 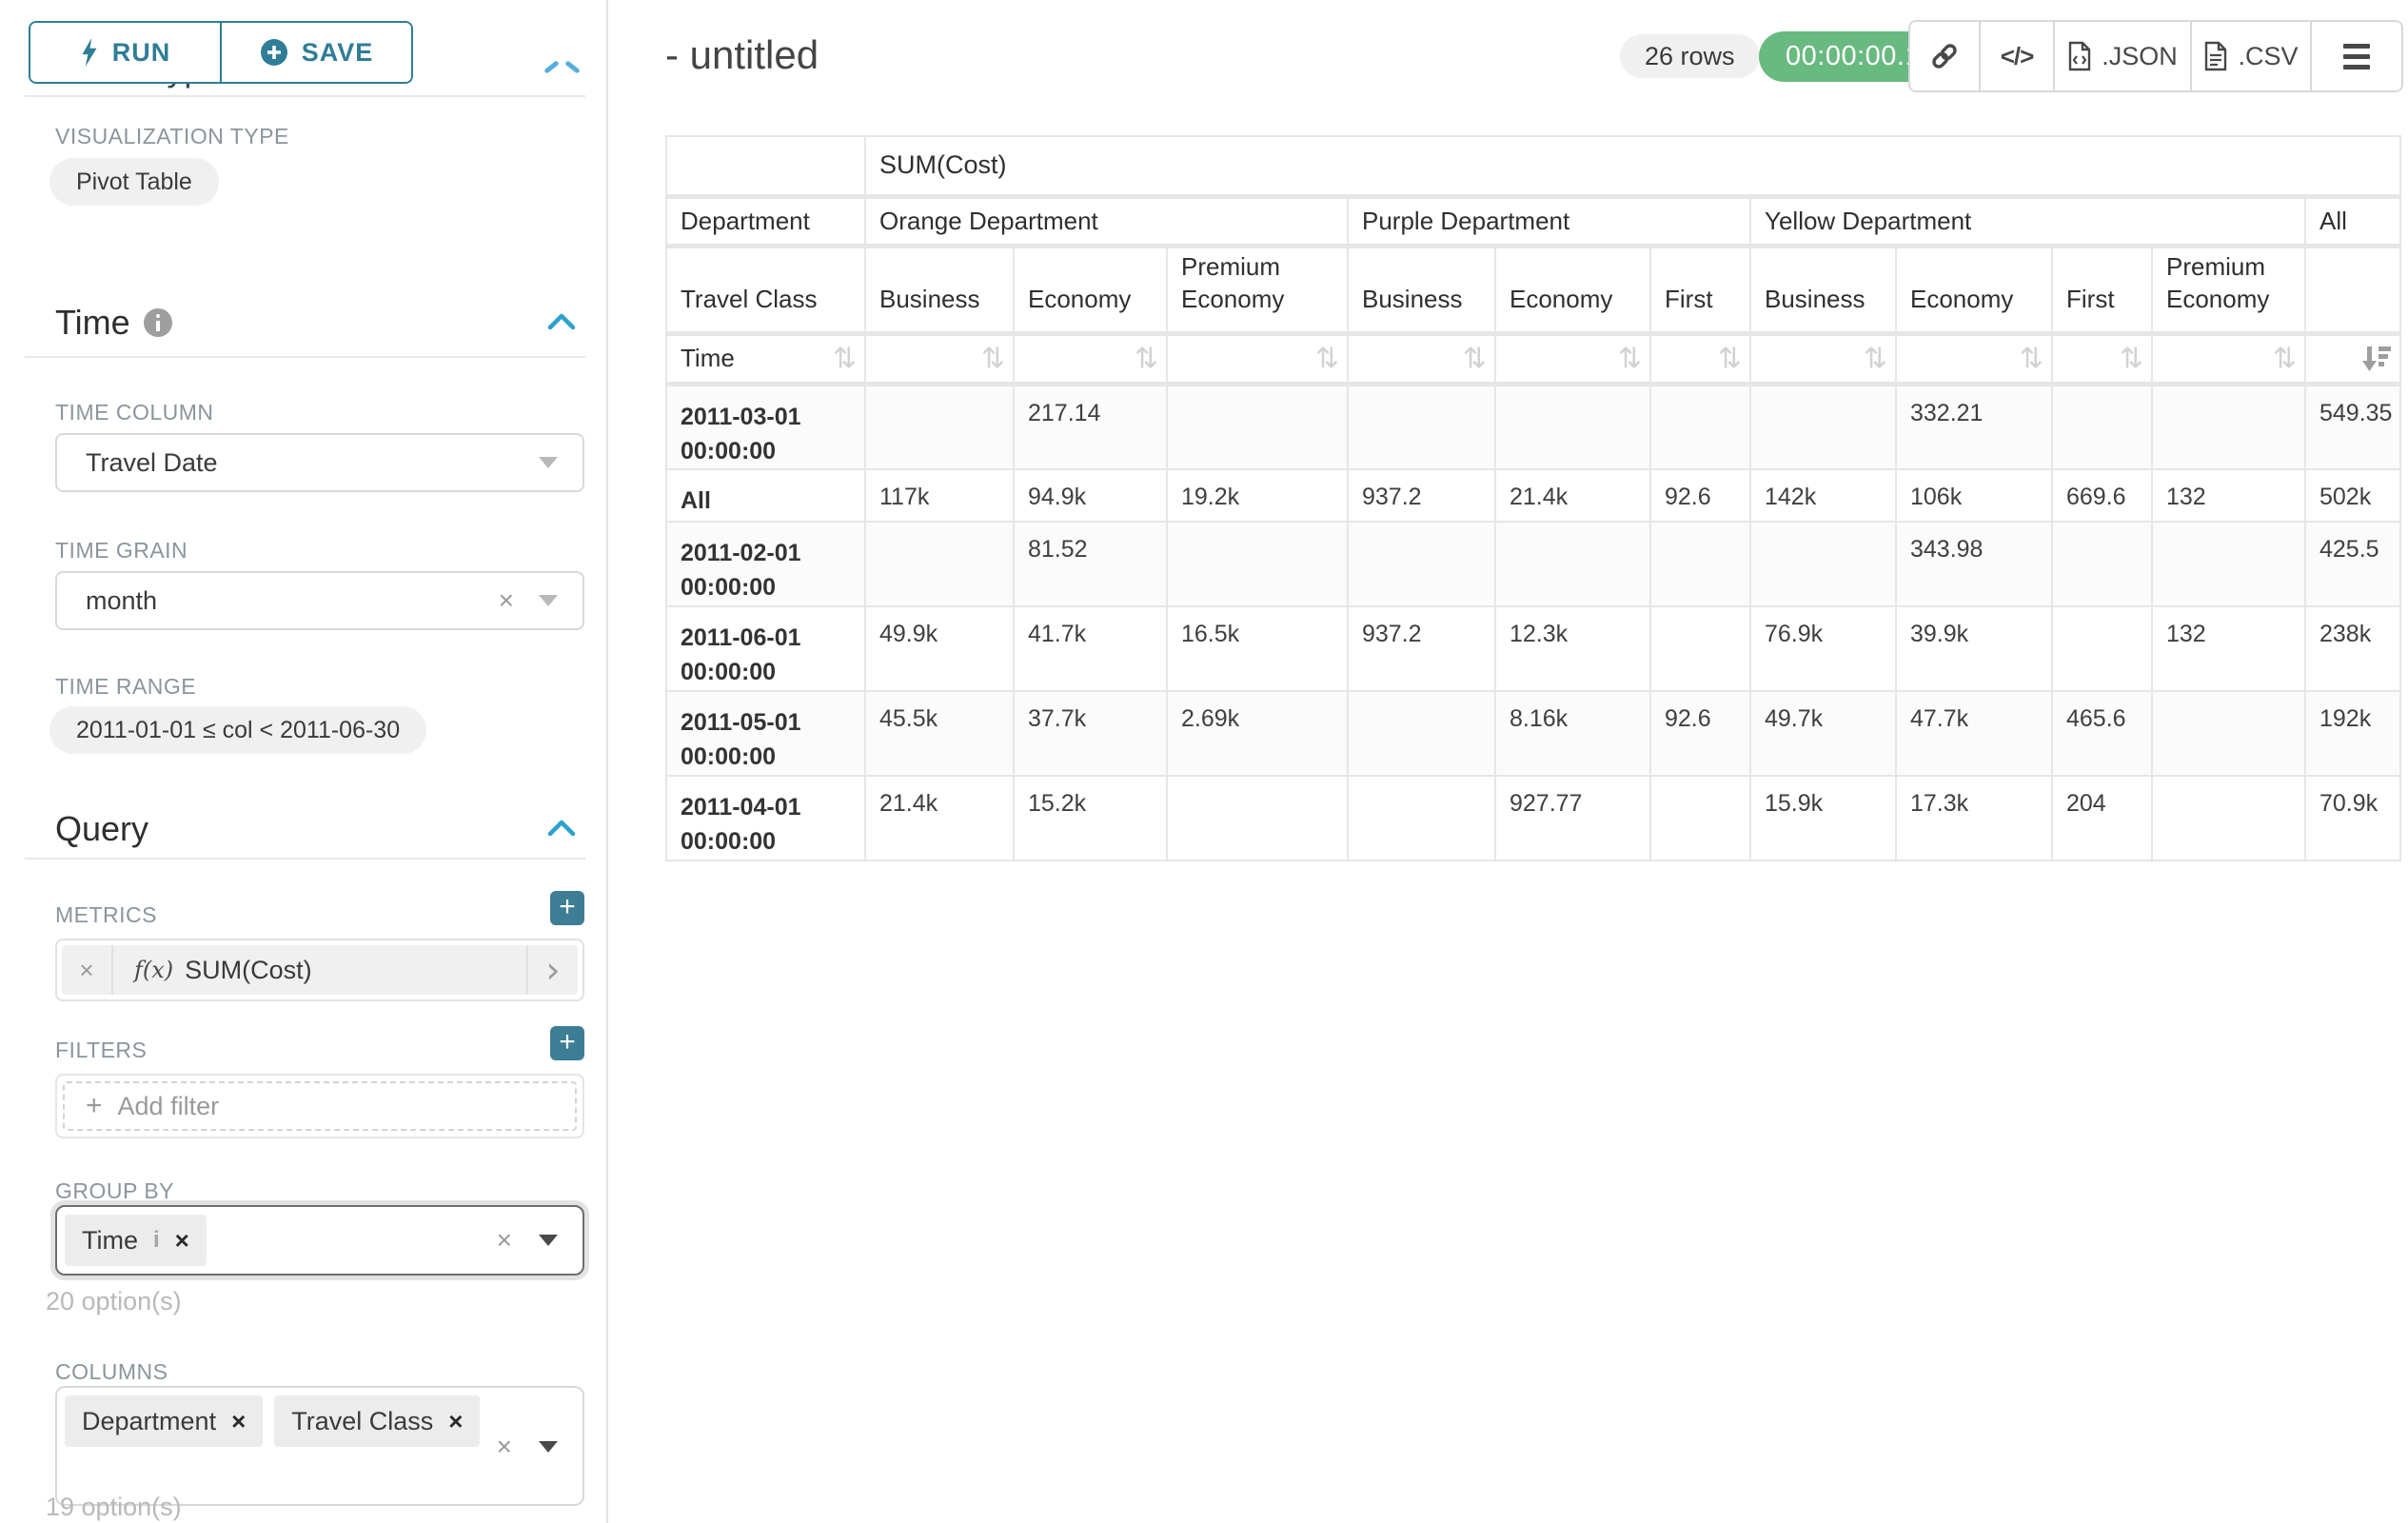 I want to click on time-grain-select: month ×, so click(x=319, y=601).